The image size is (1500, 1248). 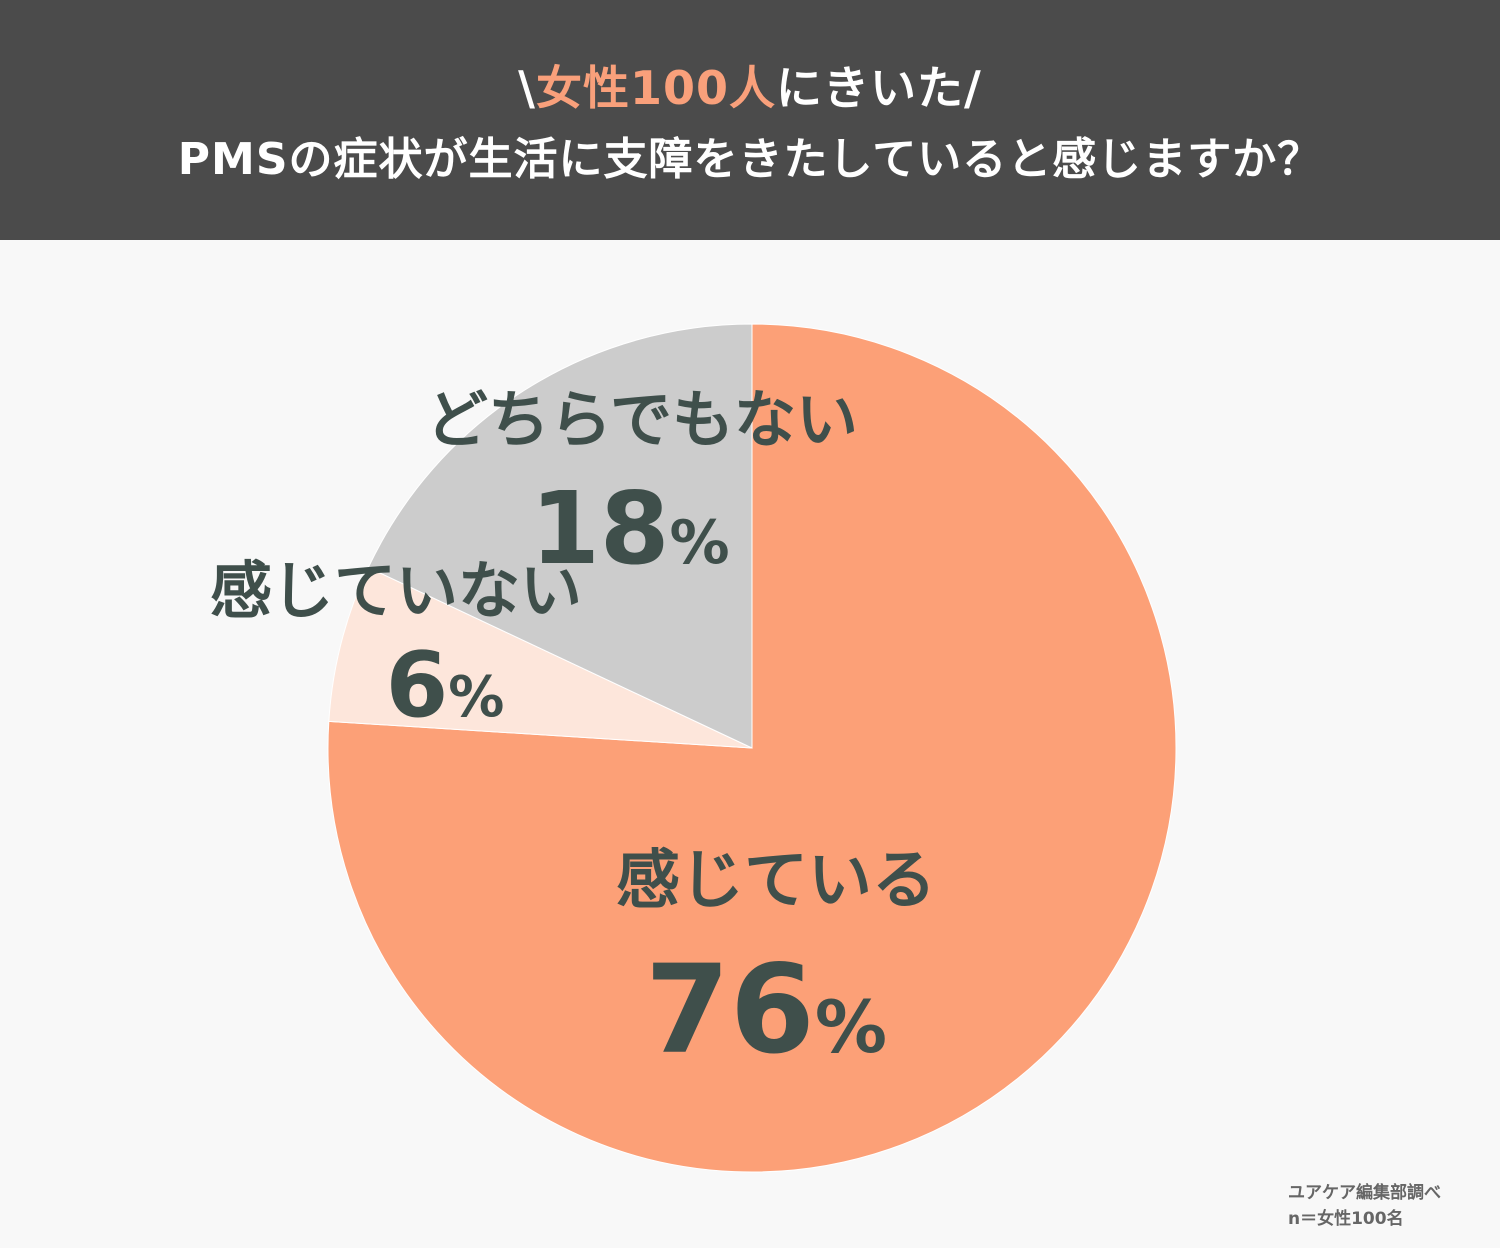 I want to click on source-note: ユアケア編集部調べ n＝女性100名, so click(x=1364, y=1206).